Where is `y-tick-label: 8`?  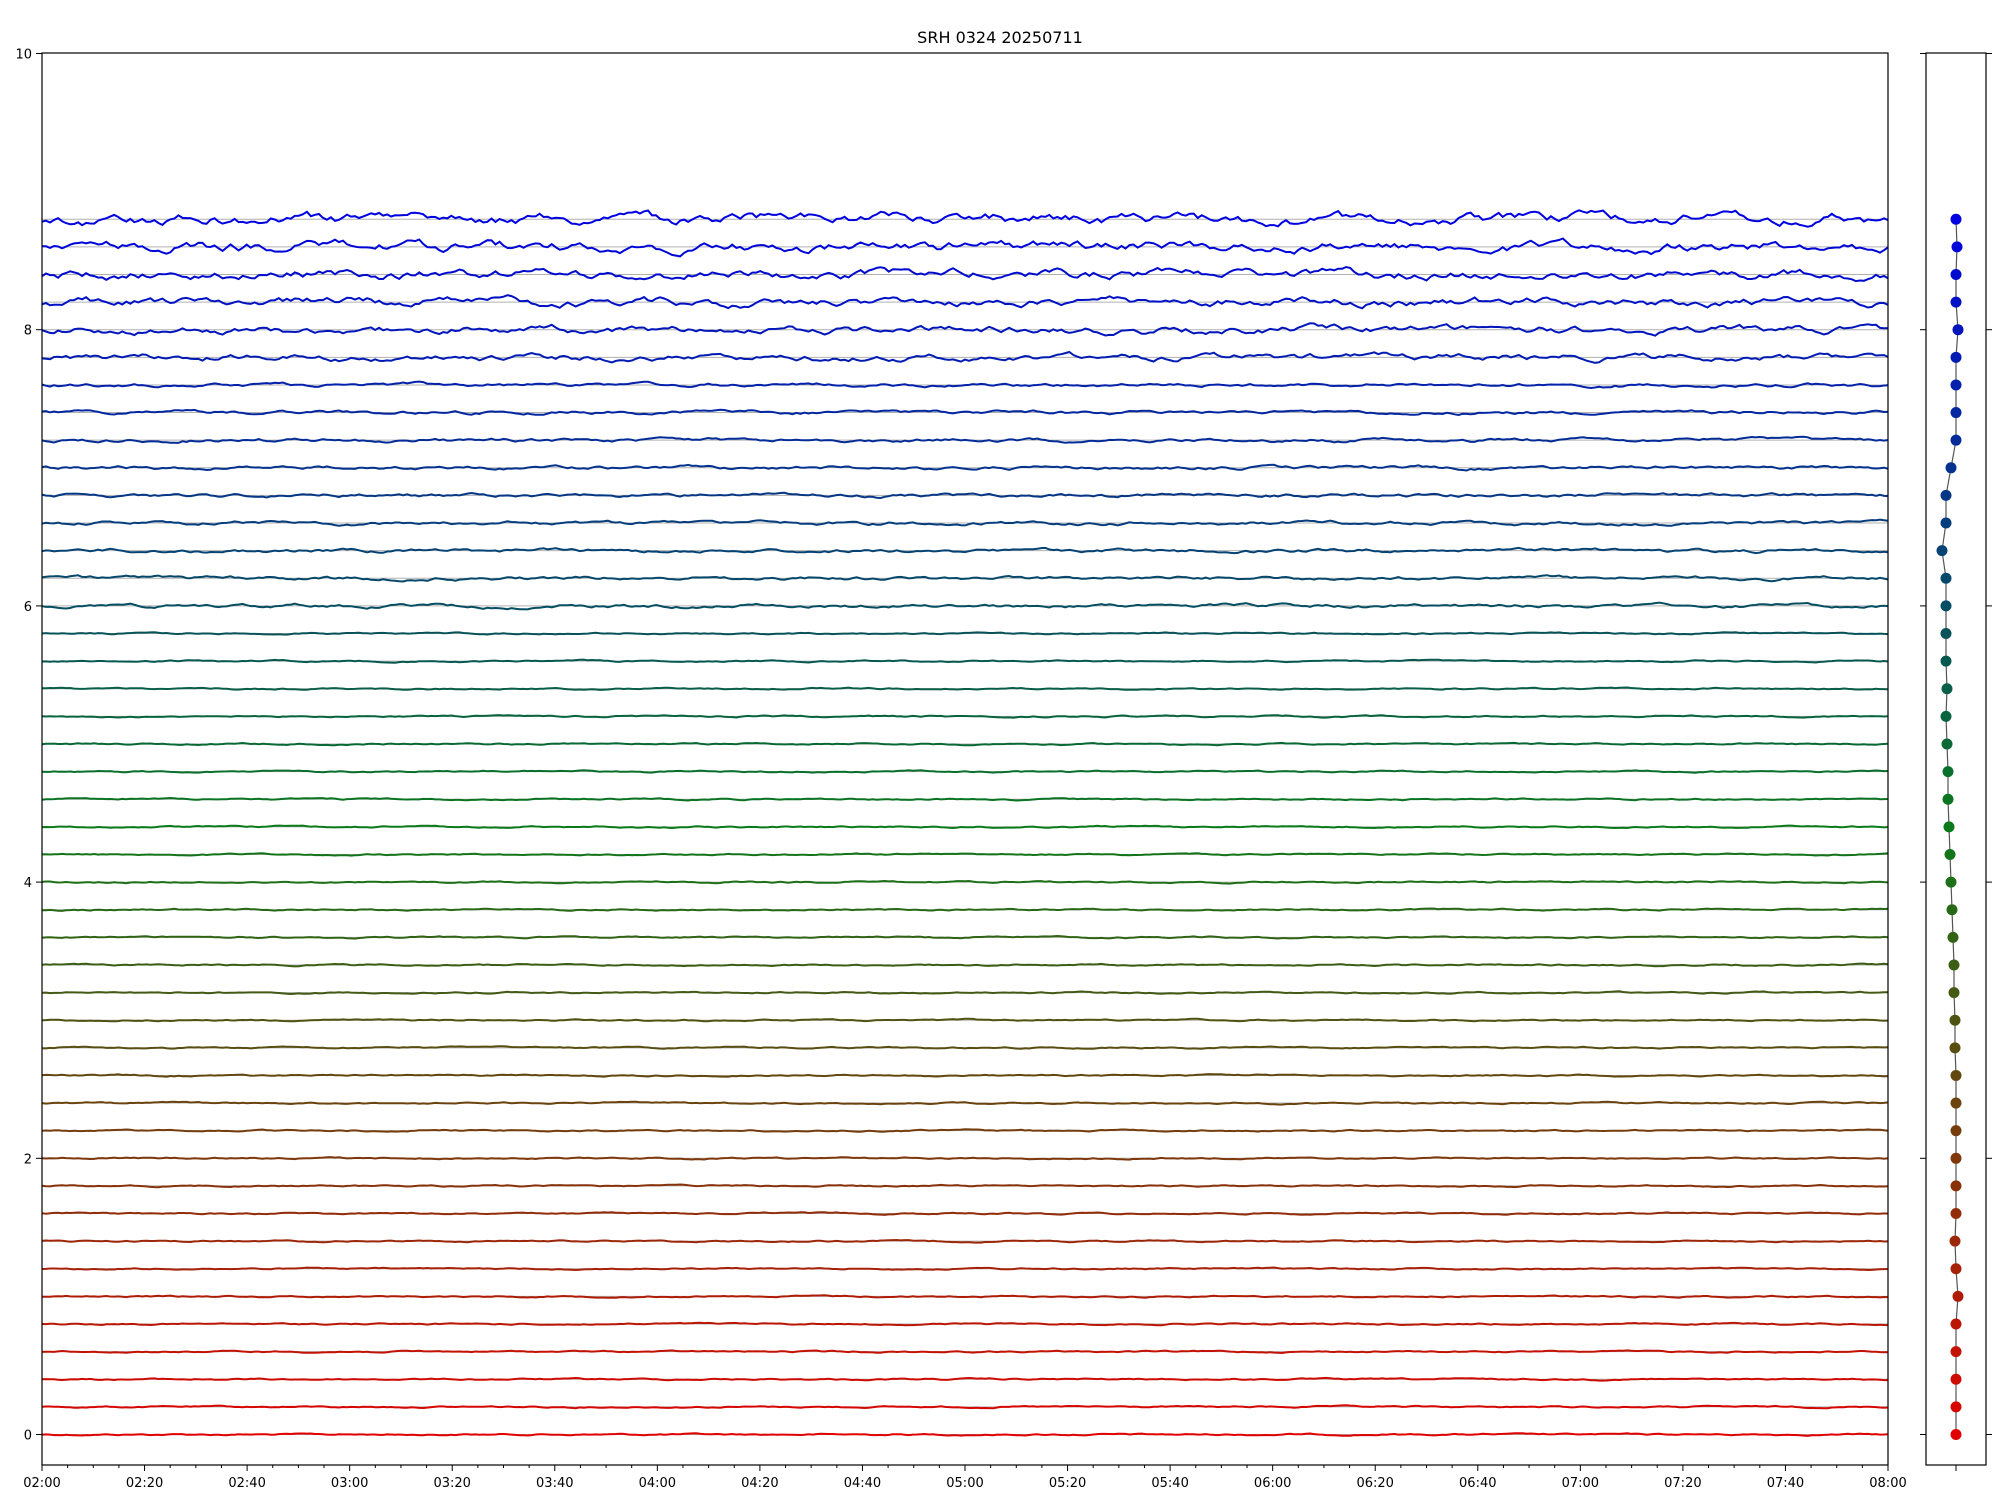
y-tick-label: 8 is located at coordinates (28, 331).